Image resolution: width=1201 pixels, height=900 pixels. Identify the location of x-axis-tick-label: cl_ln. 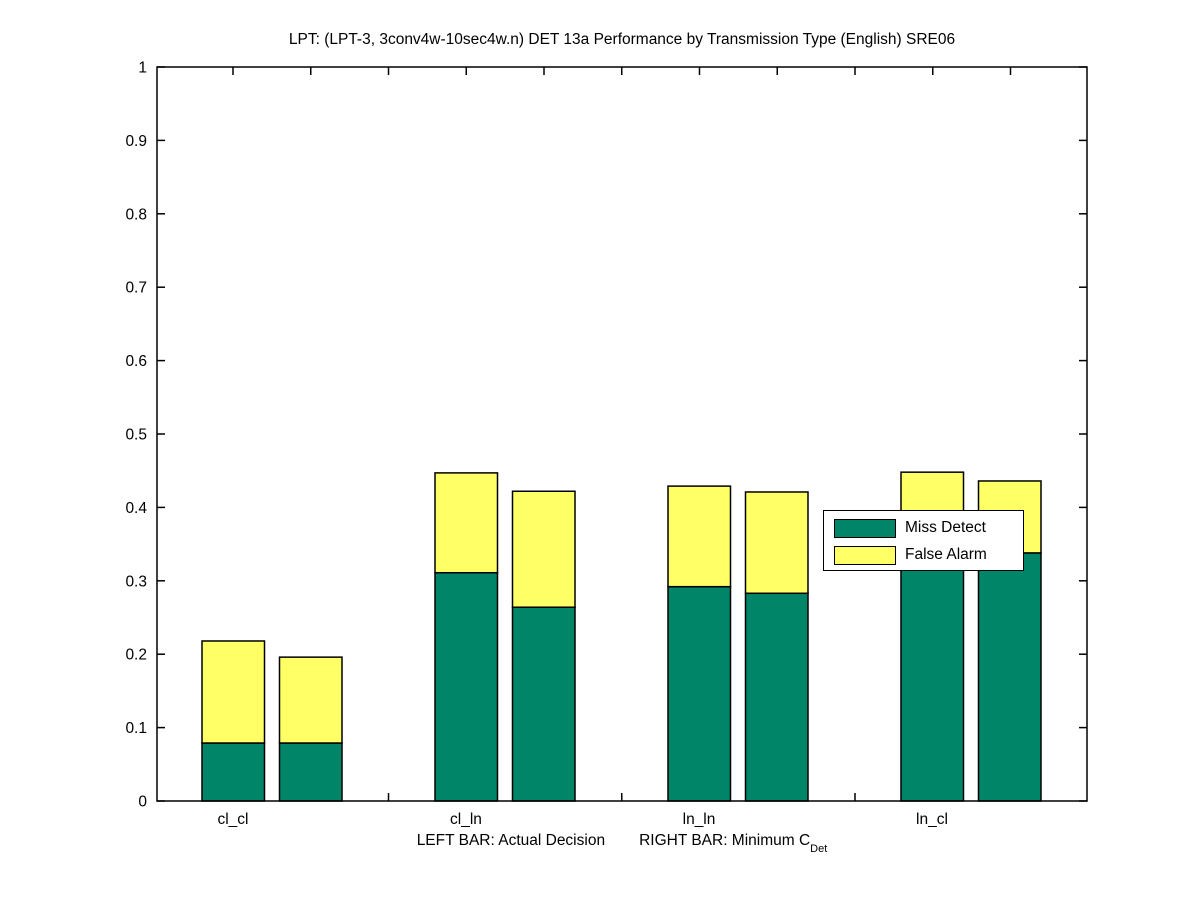
(466, 819).